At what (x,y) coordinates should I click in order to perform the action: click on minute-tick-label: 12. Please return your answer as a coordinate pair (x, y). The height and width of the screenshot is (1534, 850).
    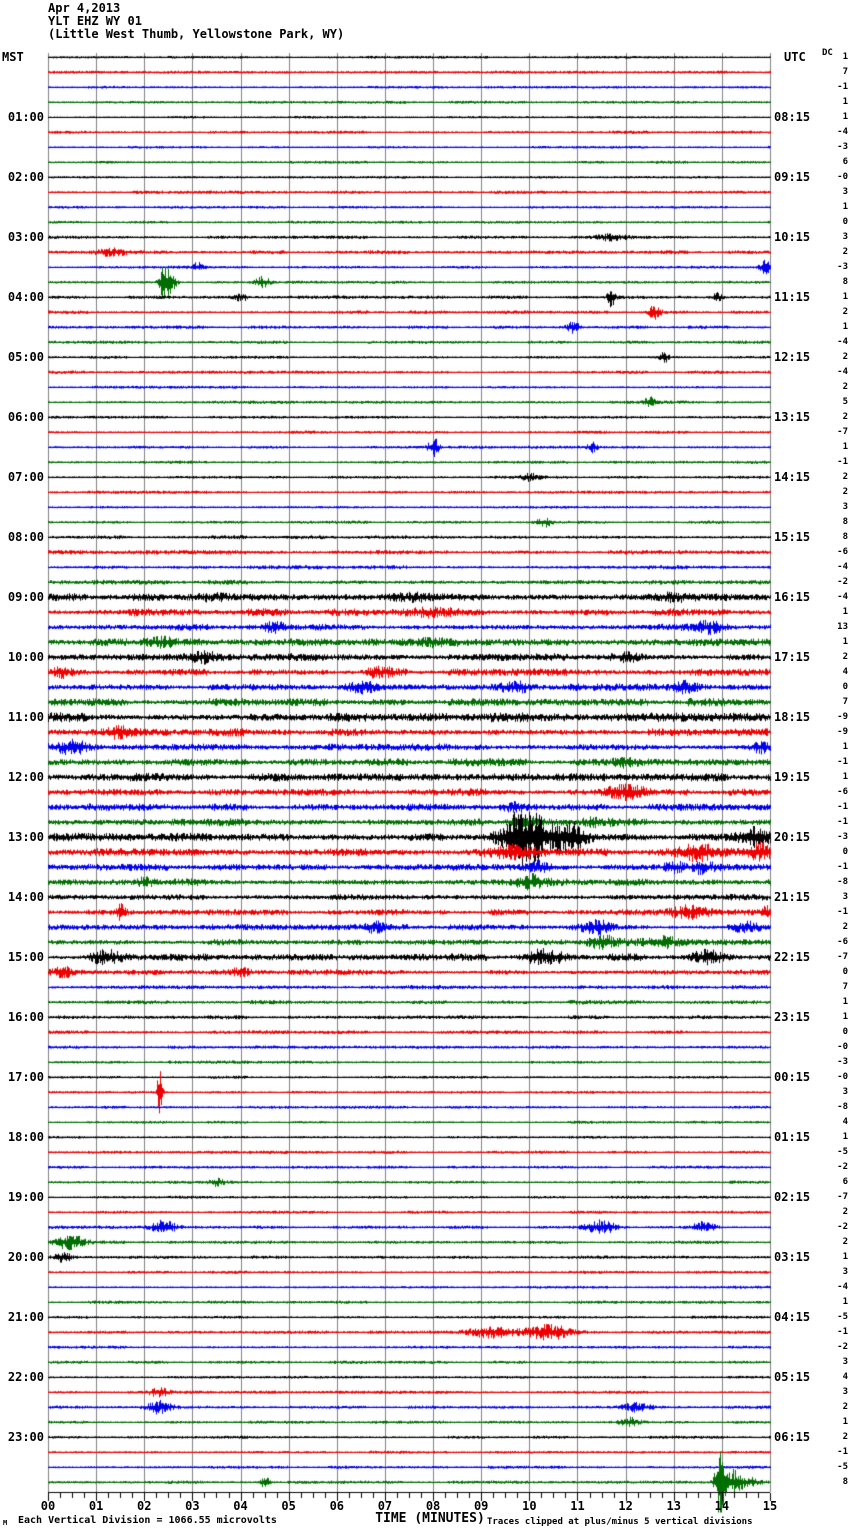
    Looking at the image, I should click on (625, 1506).